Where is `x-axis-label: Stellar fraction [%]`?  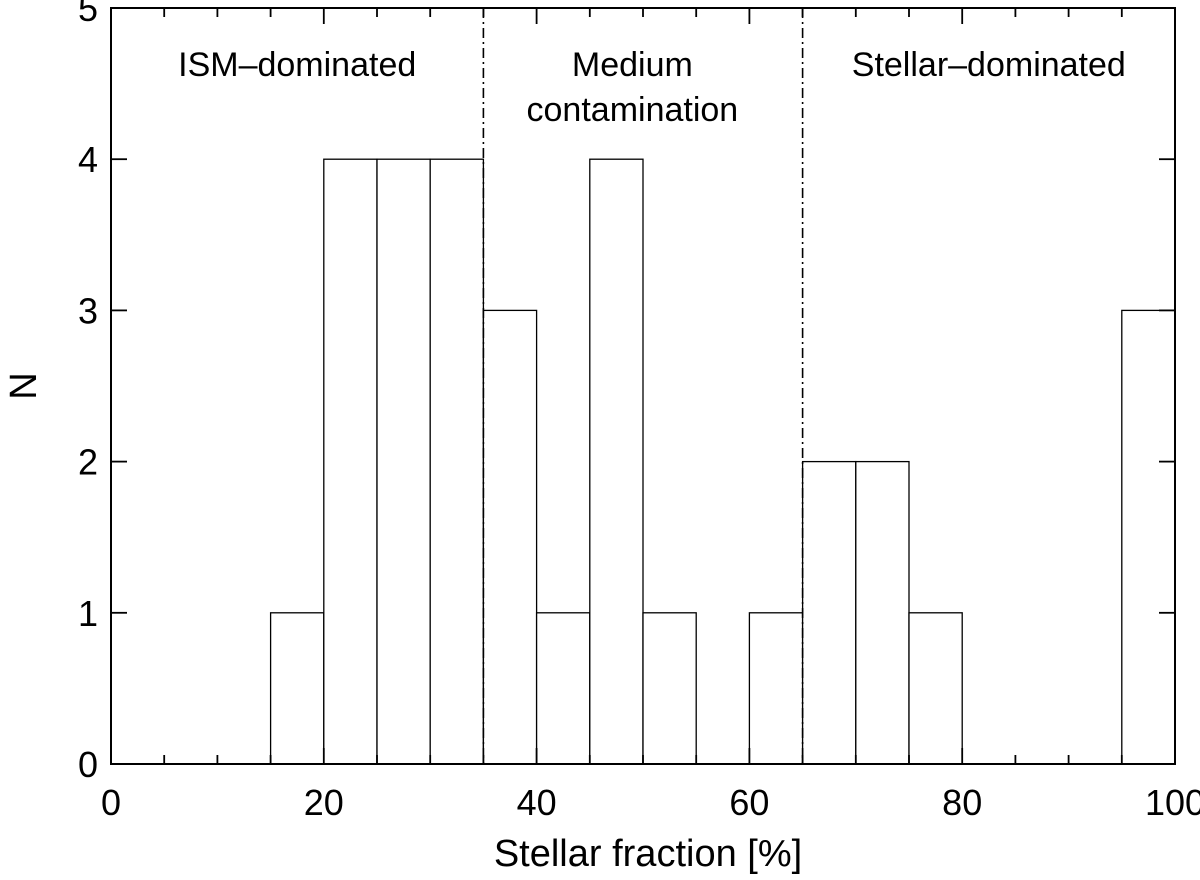 x-axis-label: Stellar fraction [%] is located at coordinates (648, 854).